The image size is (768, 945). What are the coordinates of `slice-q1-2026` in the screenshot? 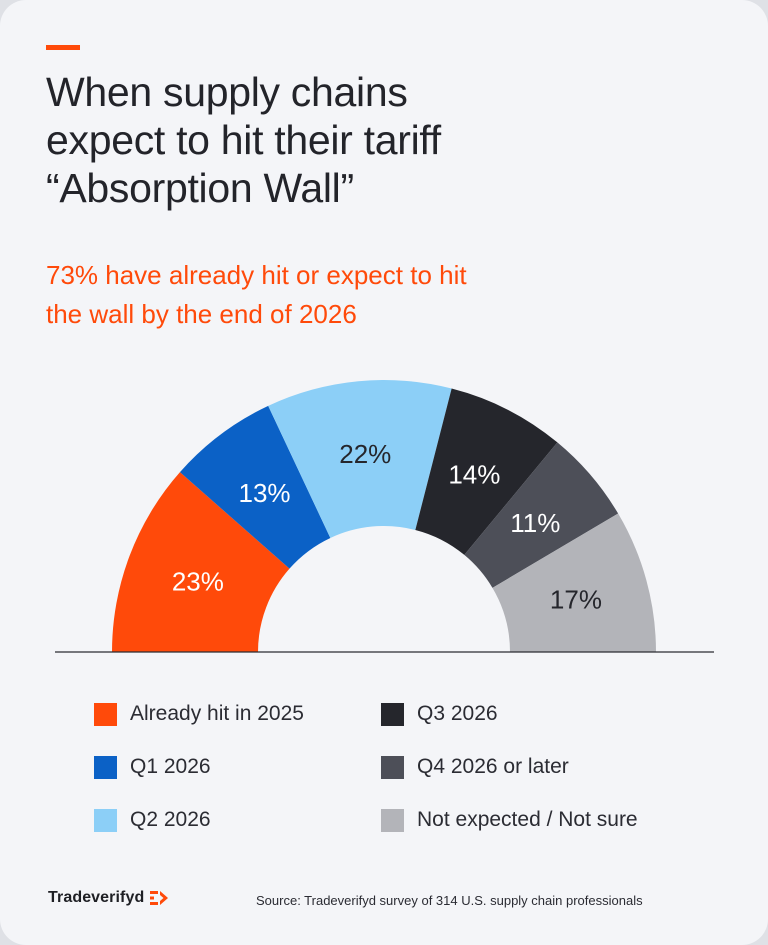 It's located at (255, 487).